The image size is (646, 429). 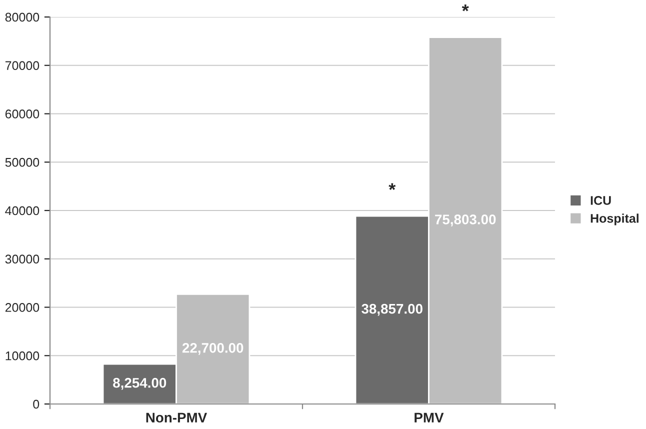 What do you see at coordinates (177, 417) in the screenshot?
I see `x-tick-label: Non-PMV` at bounding box center [177, 417].